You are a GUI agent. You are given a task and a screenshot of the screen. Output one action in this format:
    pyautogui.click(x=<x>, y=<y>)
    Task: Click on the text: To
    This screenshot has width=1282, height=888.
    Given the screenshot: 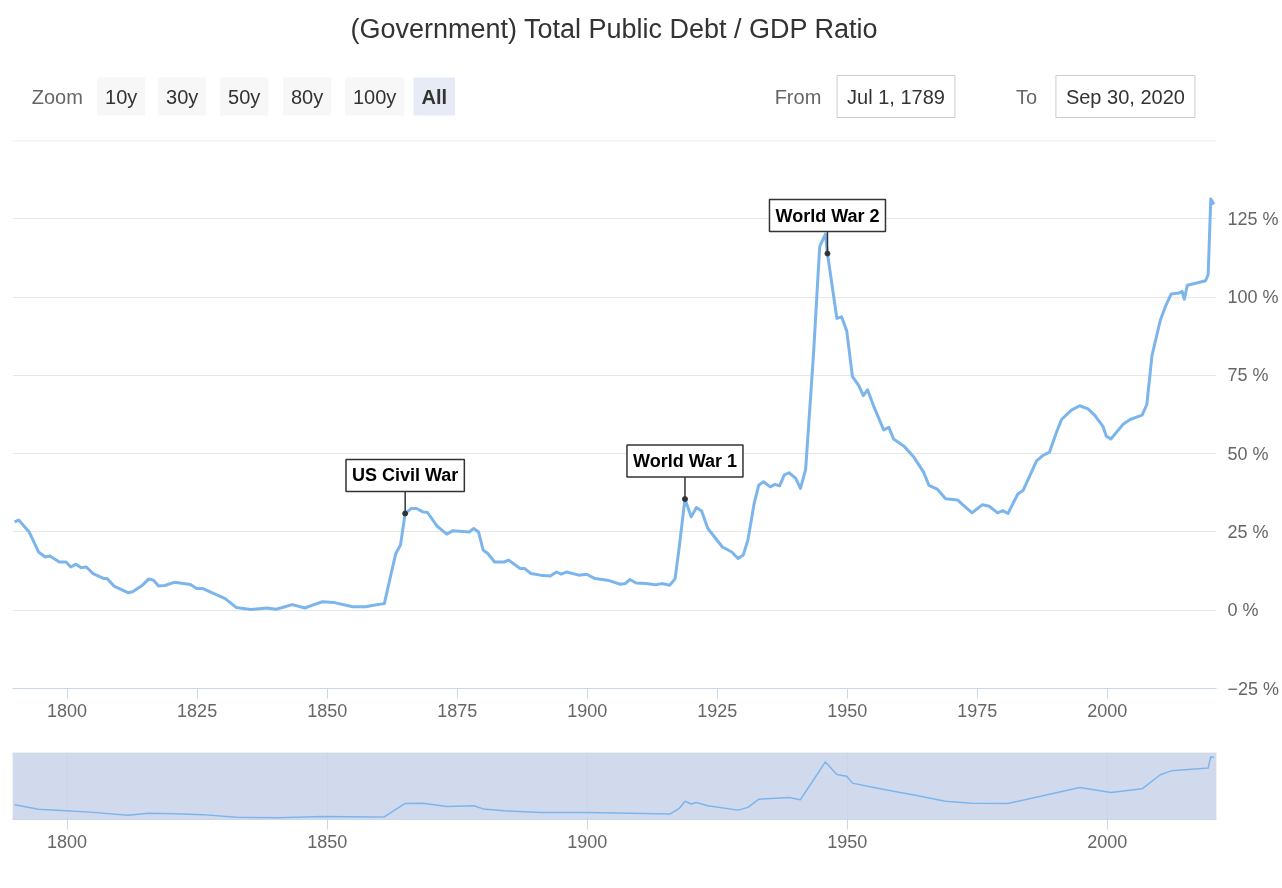 What is the action you would take?
    pyautogui.click(x=1027, y=96)
    